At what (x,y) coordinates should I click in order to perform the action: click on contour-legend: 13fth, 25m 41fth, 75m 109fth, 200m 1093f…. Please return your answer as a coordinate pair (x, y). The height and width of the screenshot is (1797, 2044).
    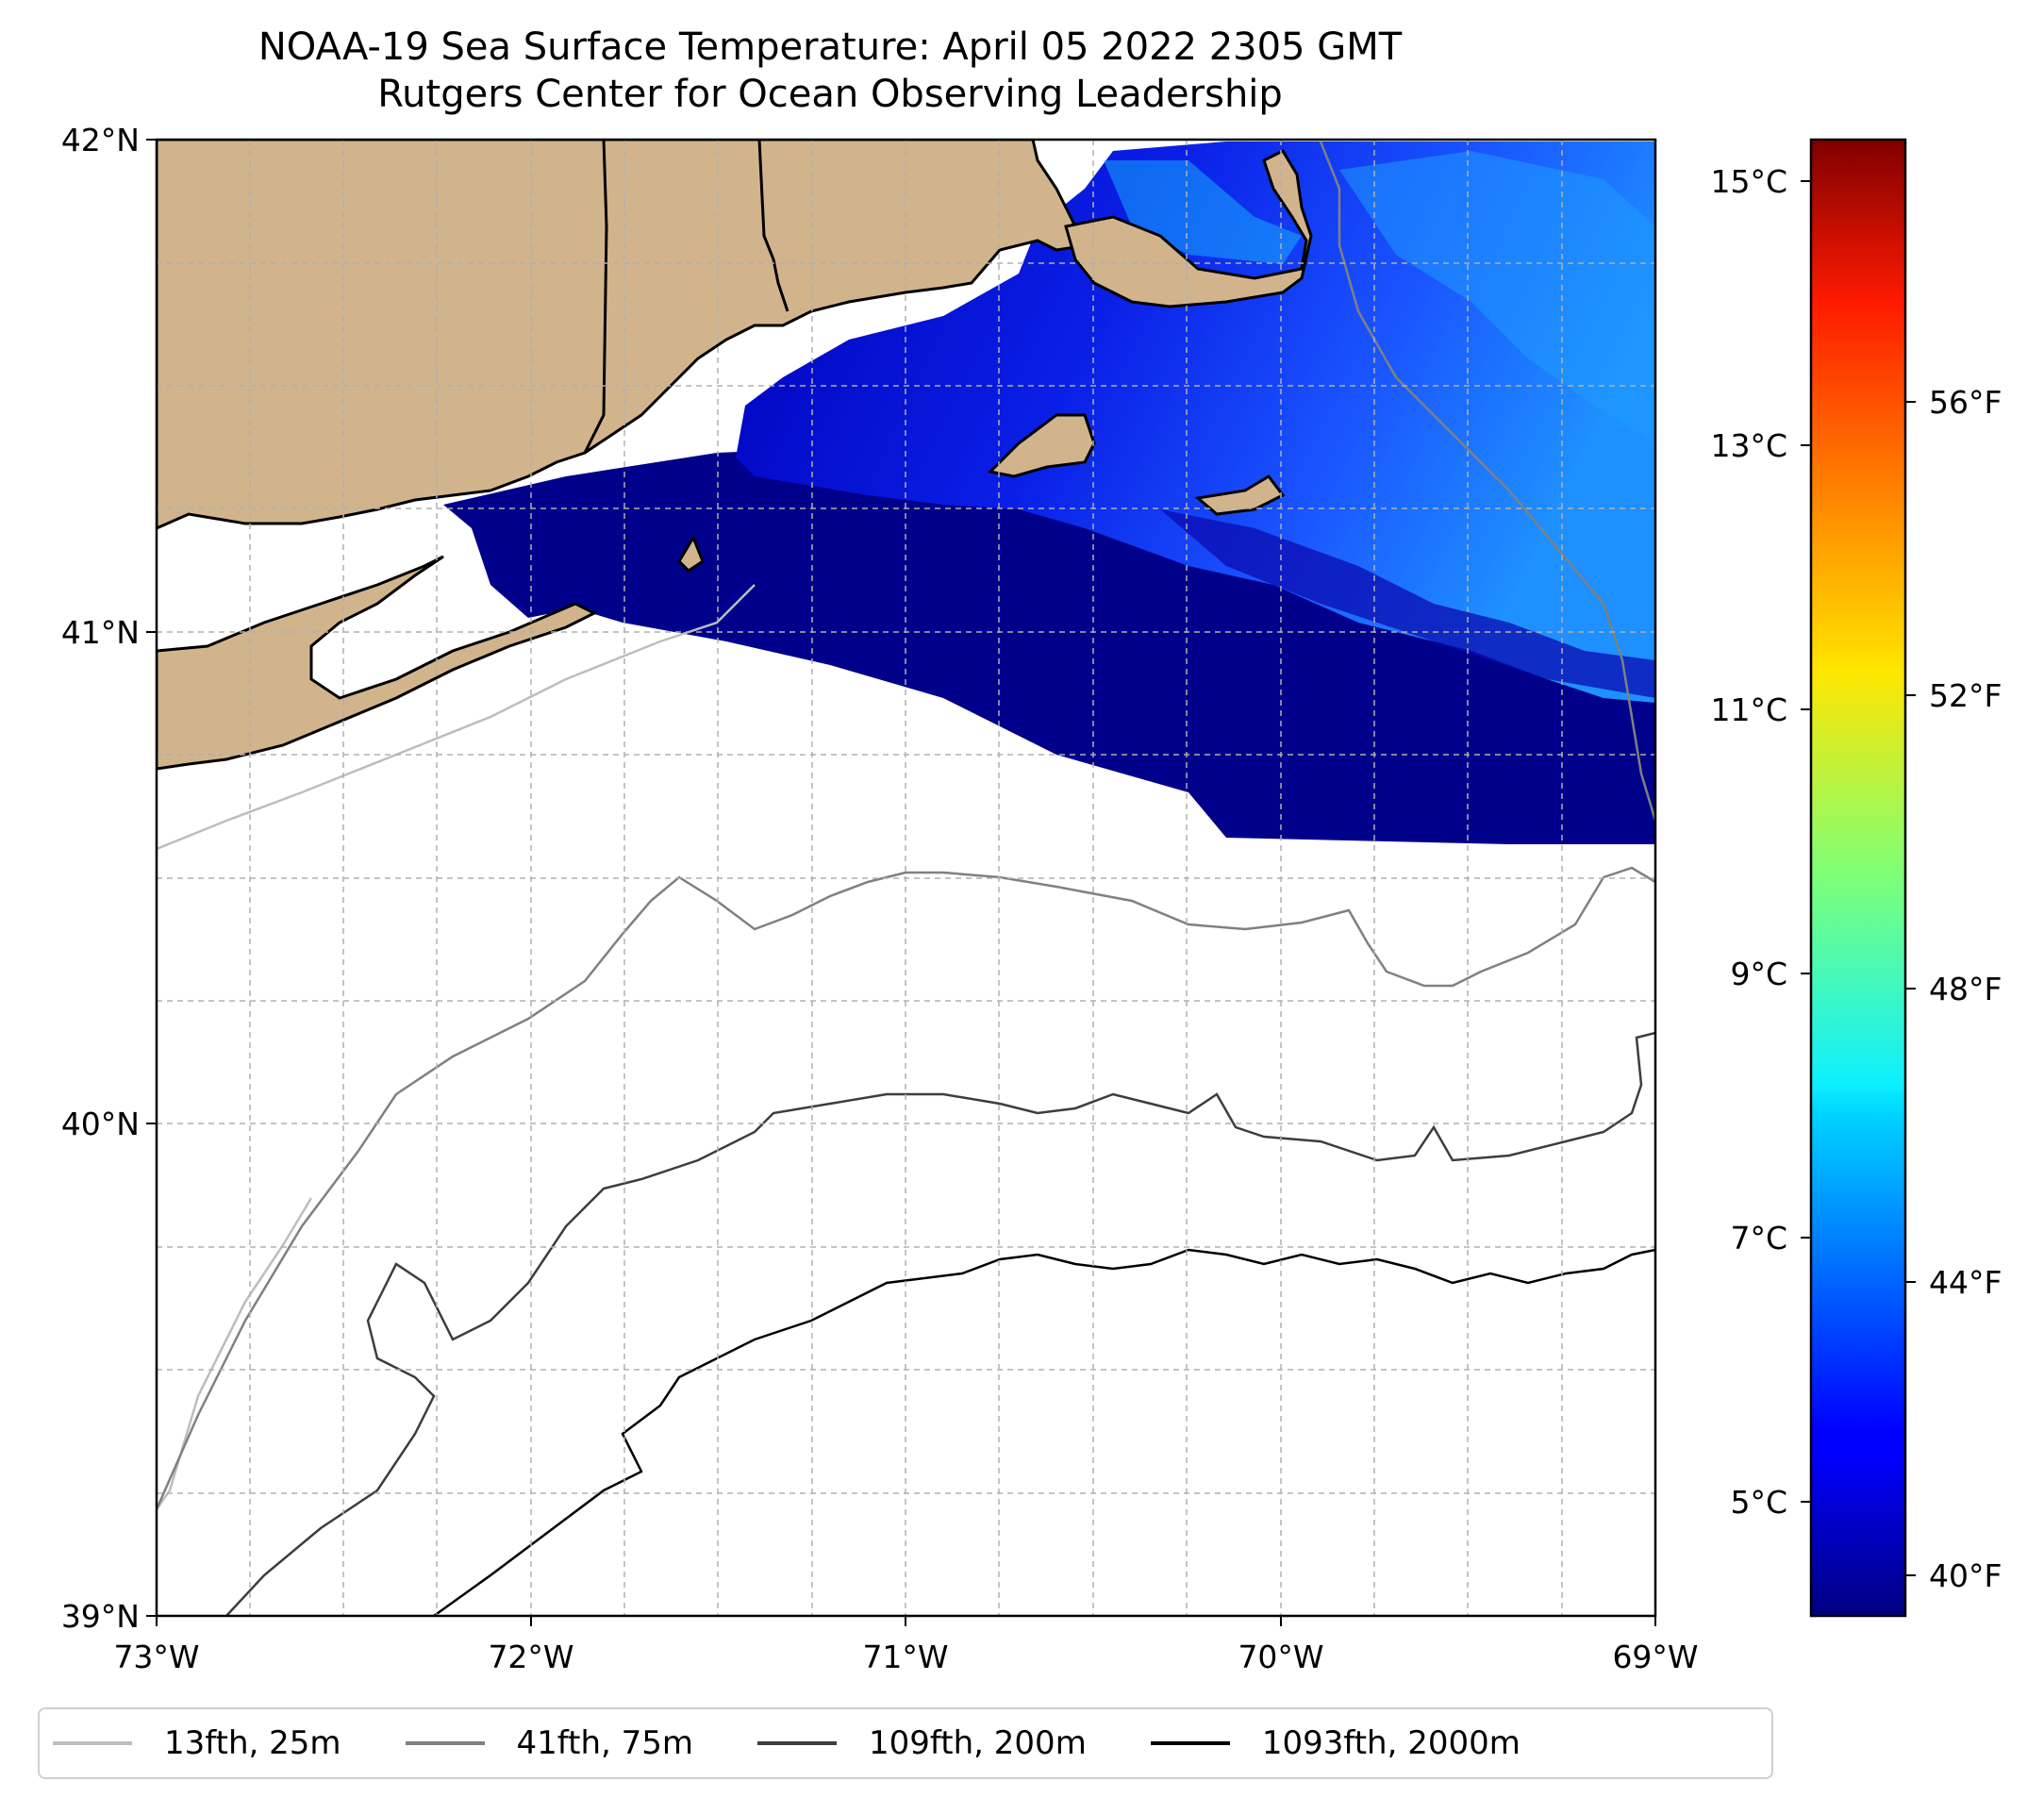
    Looking at the image, I should click on (905, 1743).